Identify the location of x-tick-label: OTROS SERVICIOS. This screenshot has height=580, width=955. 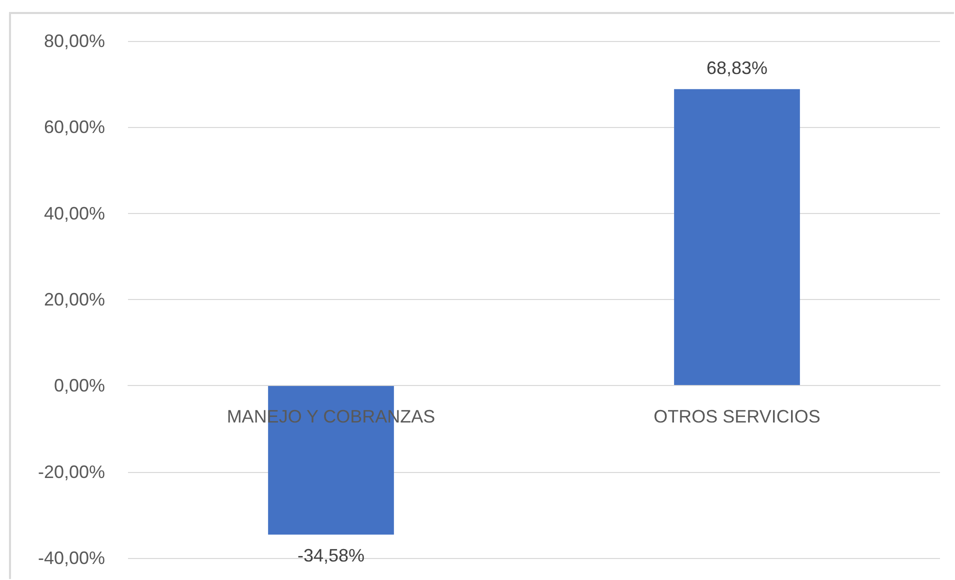
(737, 416).